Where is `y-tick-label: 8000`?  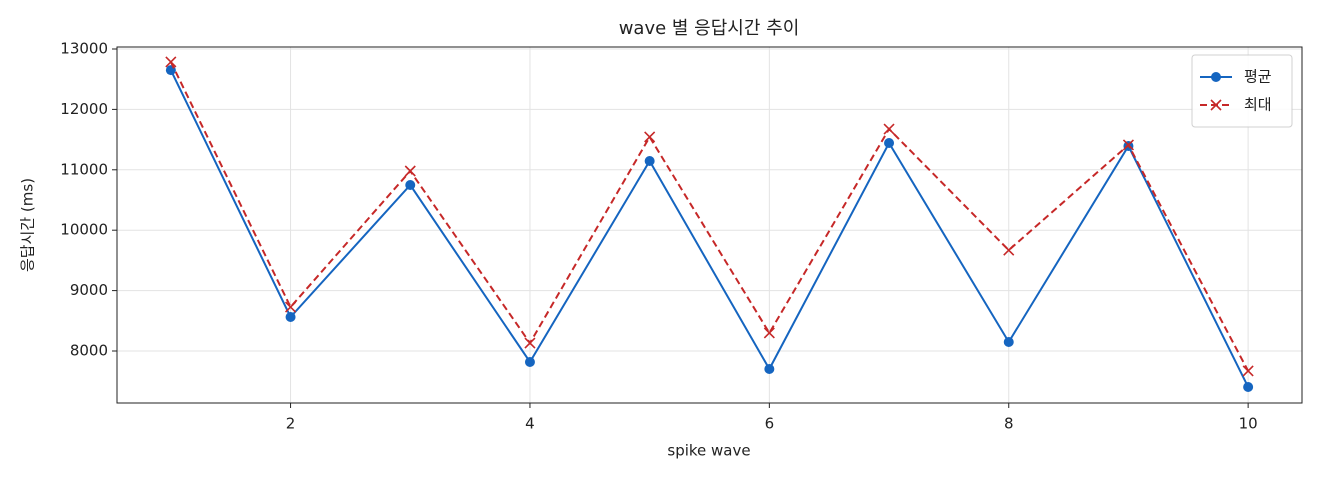 y-tick-label: 8000 is located at coordinates (89, 350).